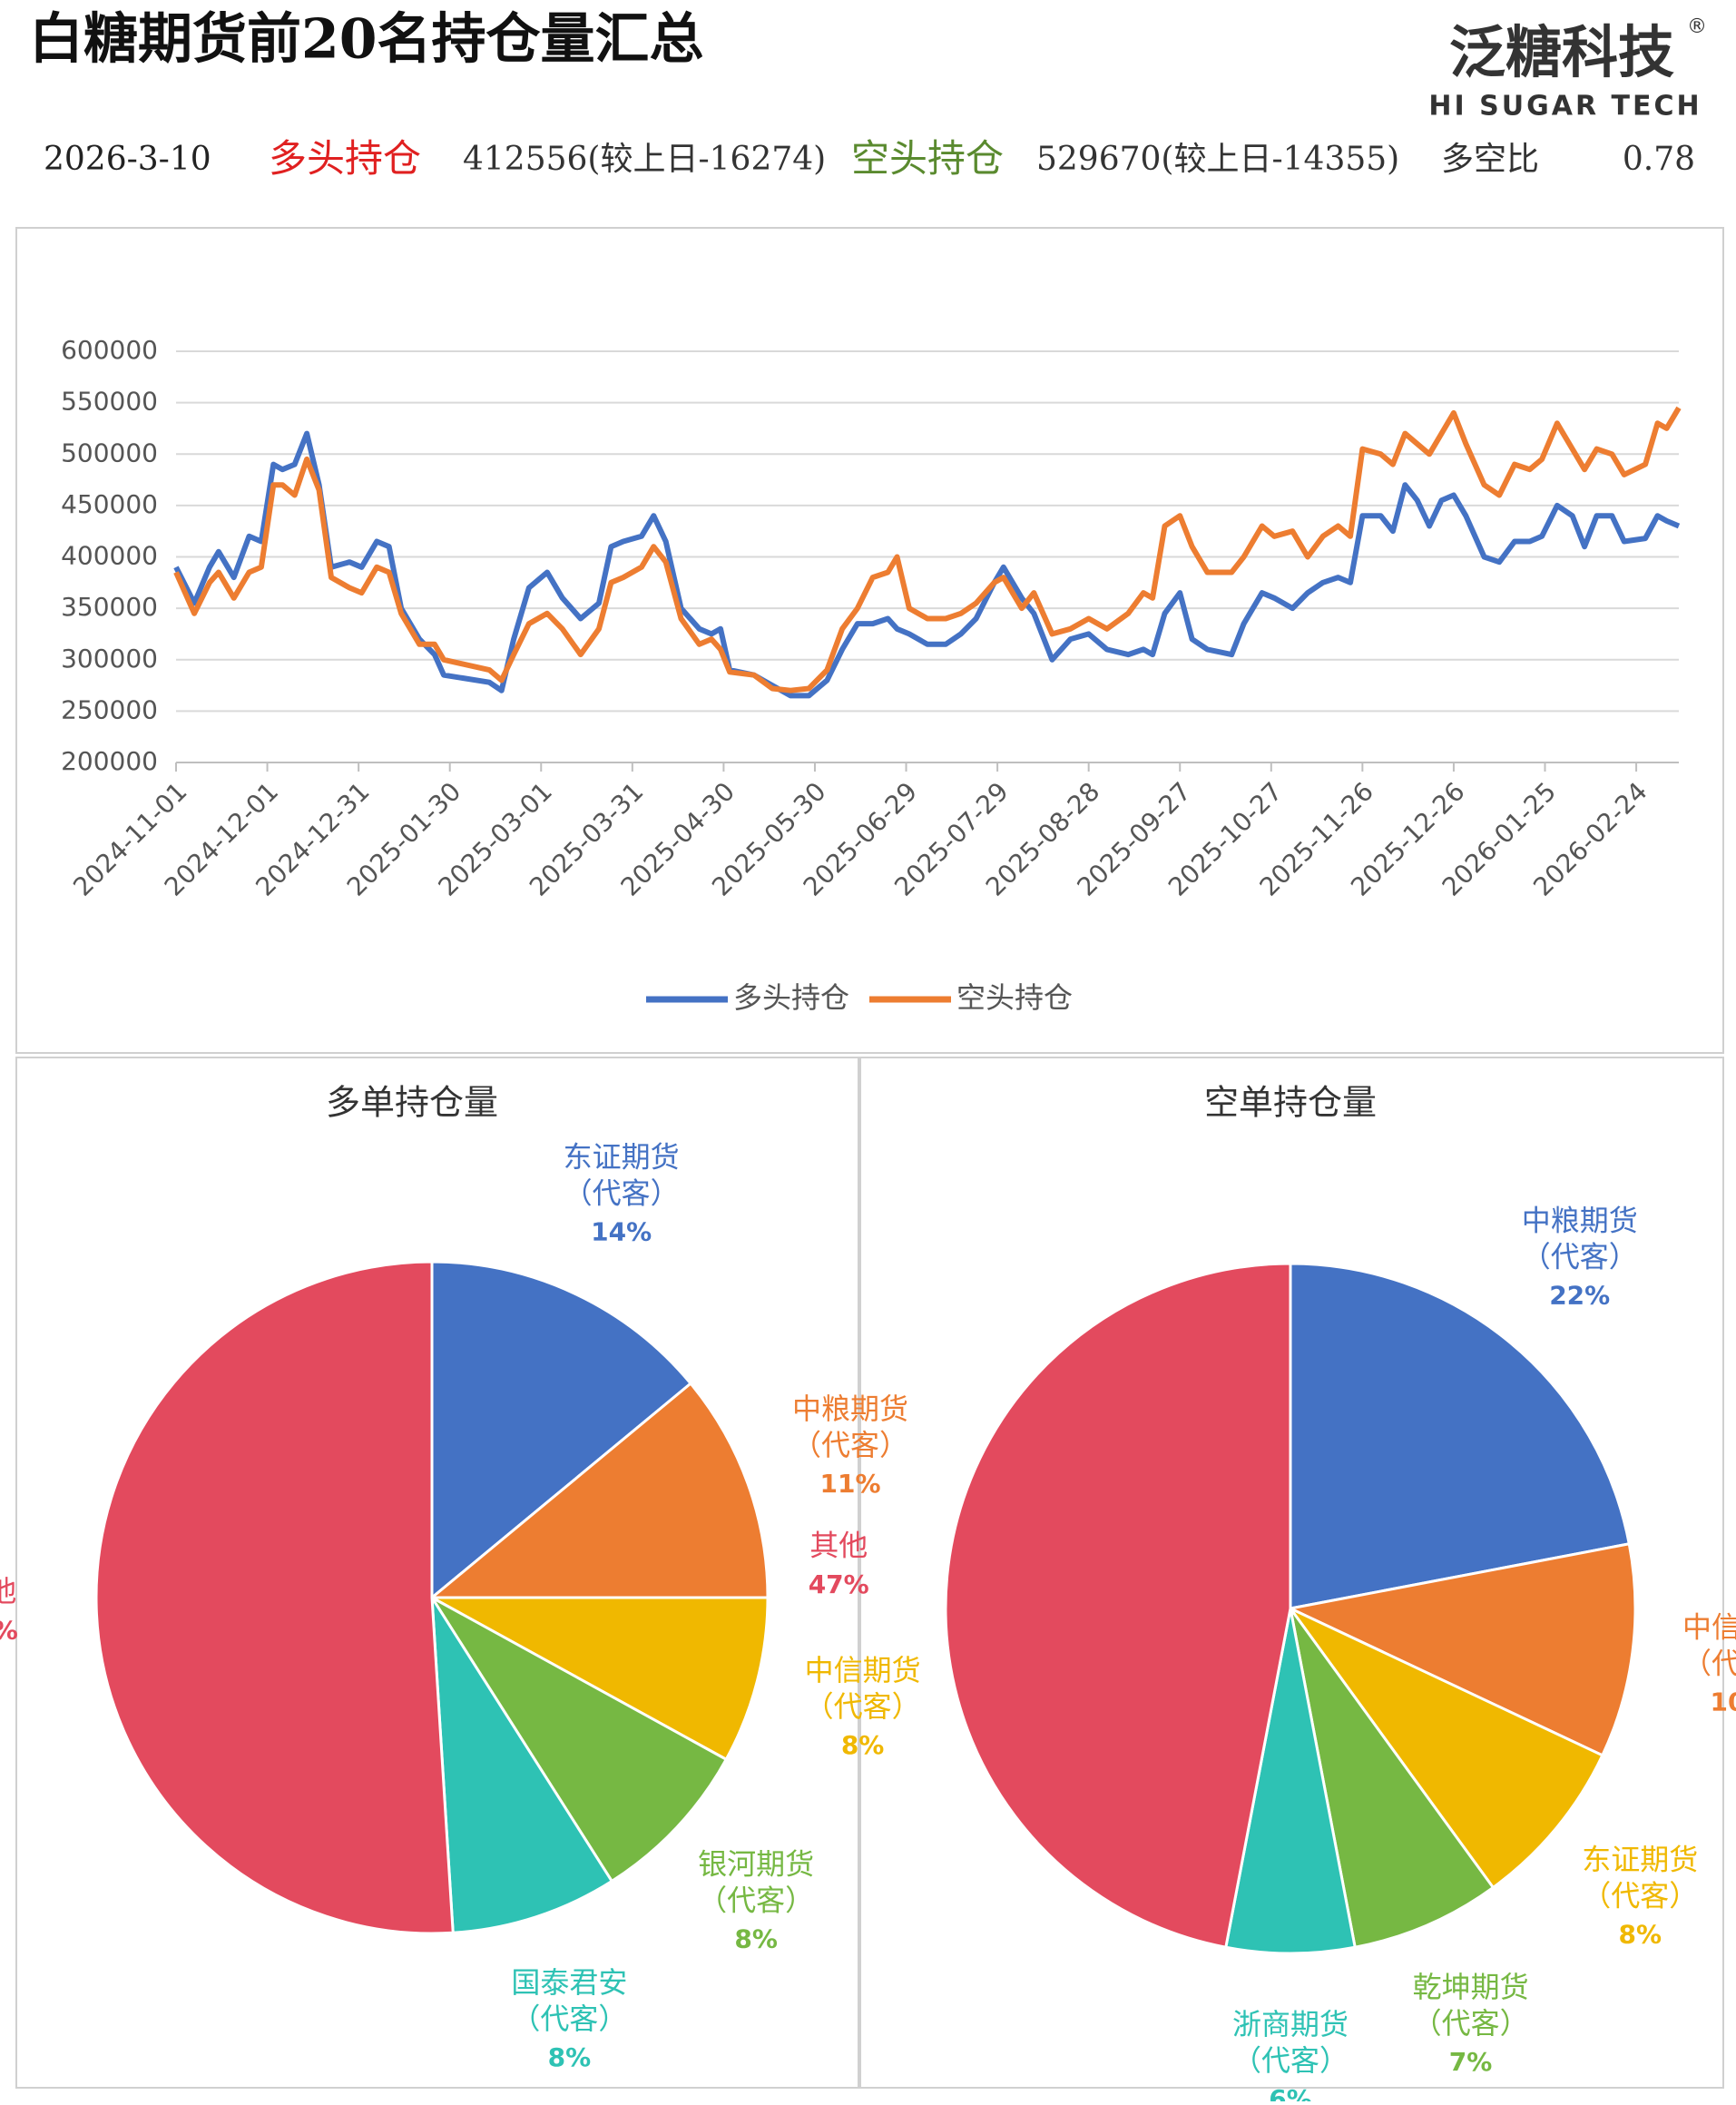  Describe the element at coordinates (109, 607) in the screenshot. I see `y-tick-label: 350000` at that location.